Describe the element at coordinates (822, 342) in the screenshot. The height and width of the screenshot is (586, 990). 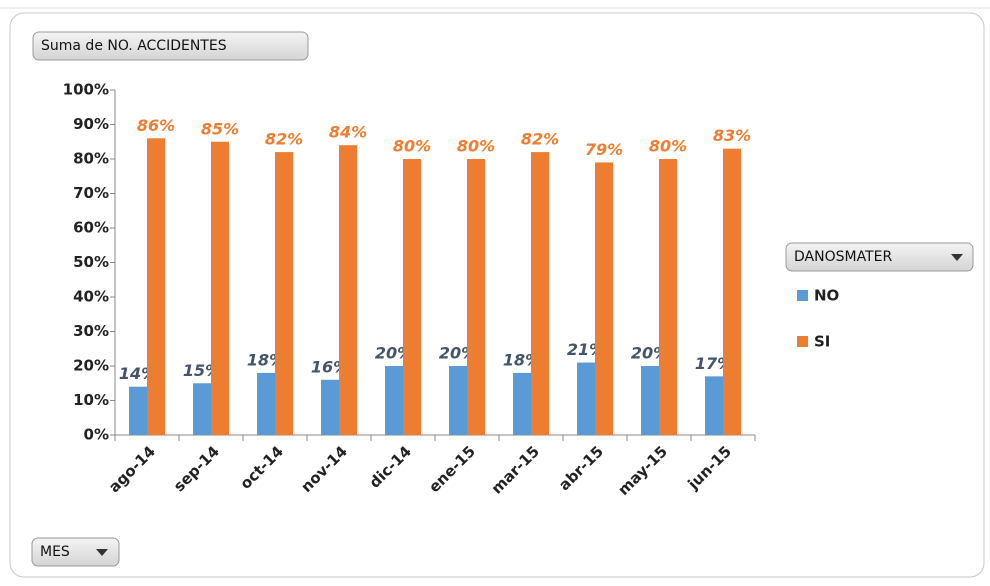
I see `legend-label: SI` at that location.